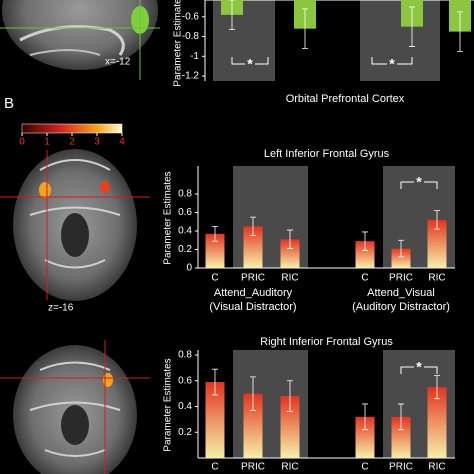 The height and width of the screenshot is (474, 474). I want to click on shaded-region, so click(400, 40).